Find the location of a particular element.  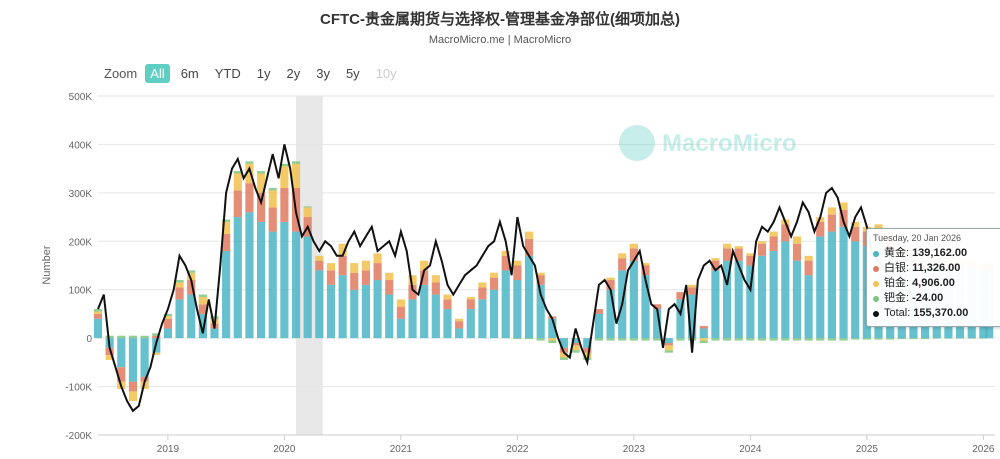

zoom-button-ytd: YTD is located at coordinates (227, 73).